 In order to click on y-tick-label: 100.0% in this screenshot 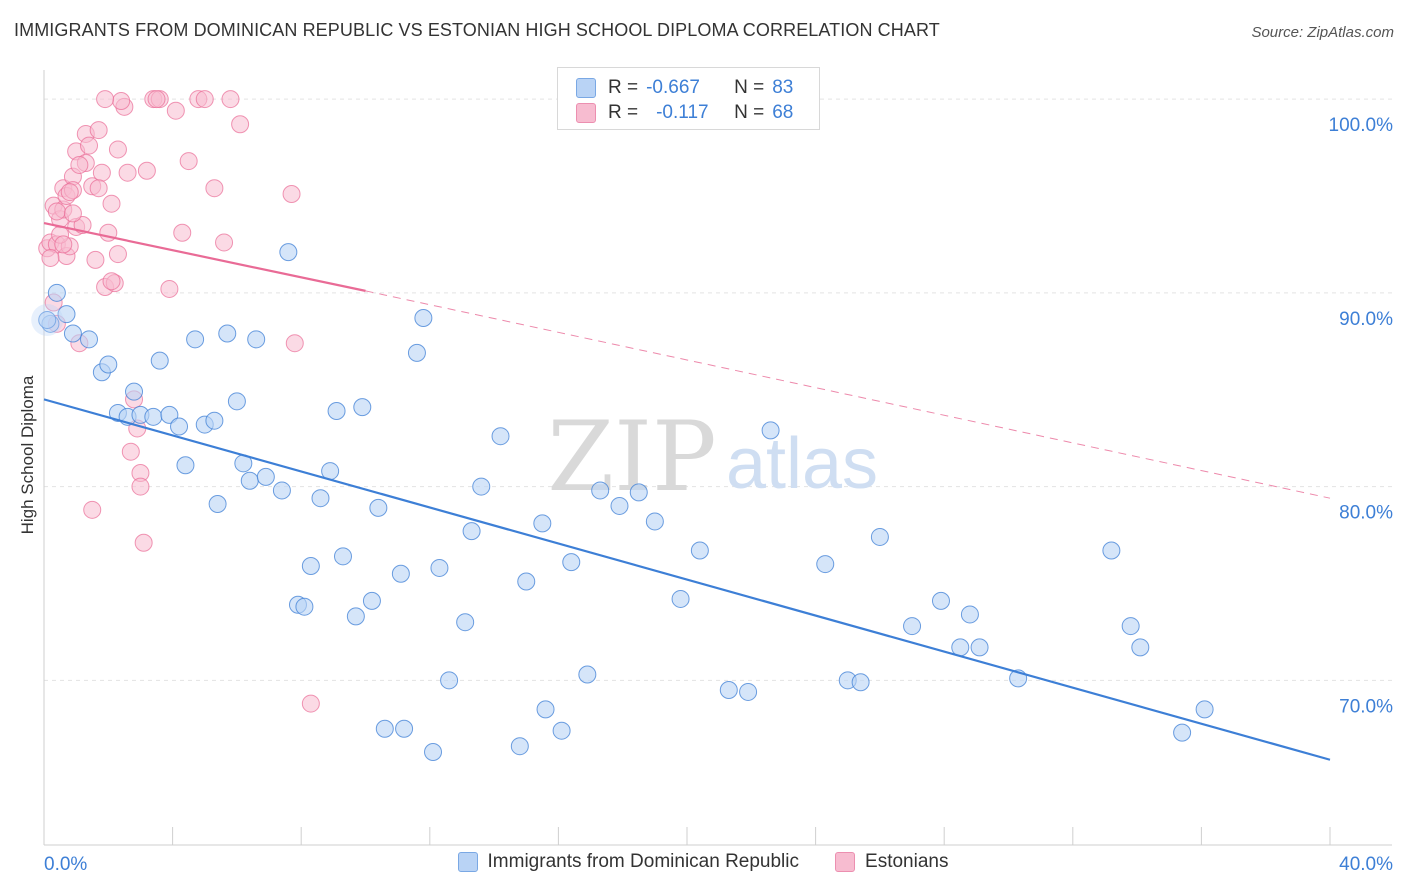, I will do `click(1361, 125)`.